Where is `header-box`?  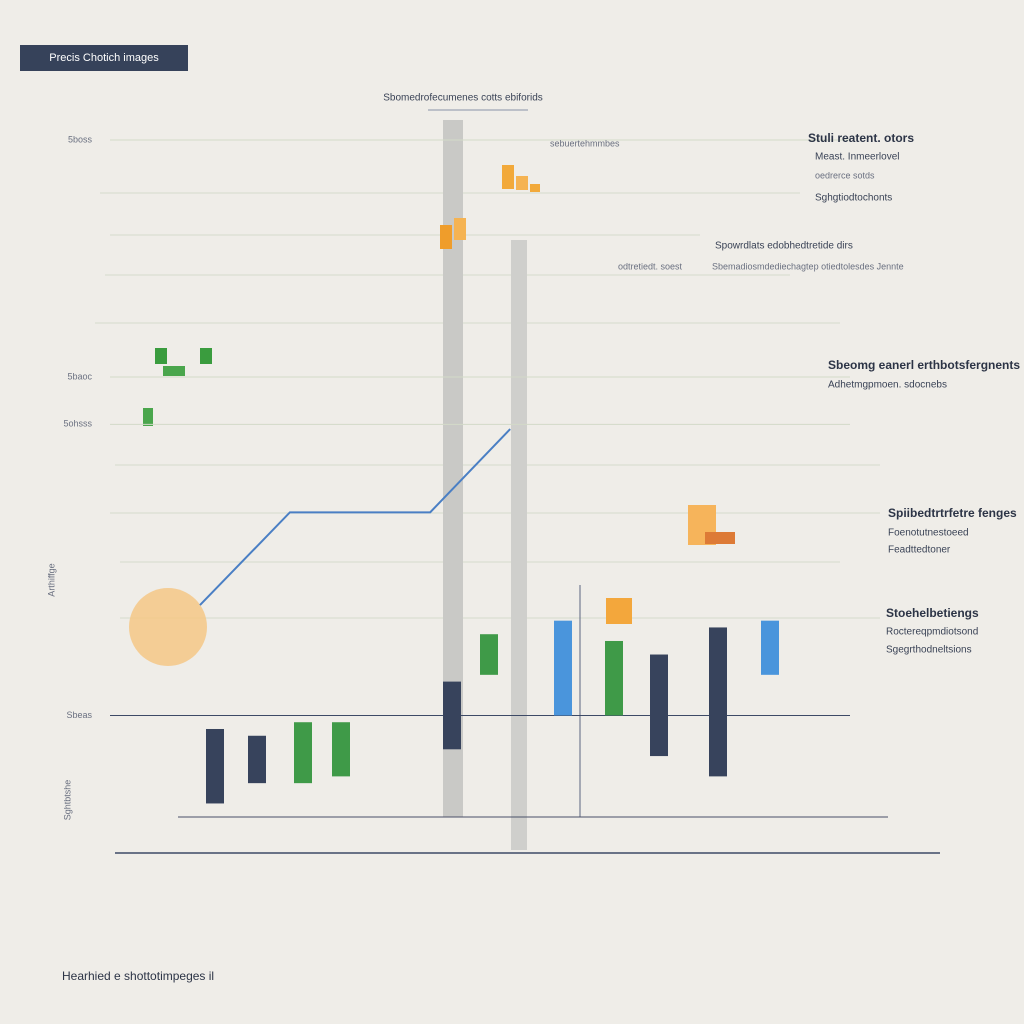
header-box is located at coordinates (104, 58).